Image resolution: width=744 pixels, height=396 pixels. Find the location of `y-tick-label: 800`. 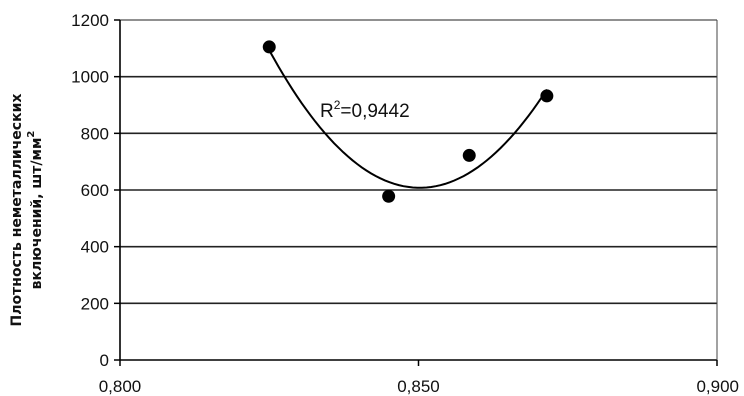

y-tick-label: 800 is located at coordinates (95, 133).